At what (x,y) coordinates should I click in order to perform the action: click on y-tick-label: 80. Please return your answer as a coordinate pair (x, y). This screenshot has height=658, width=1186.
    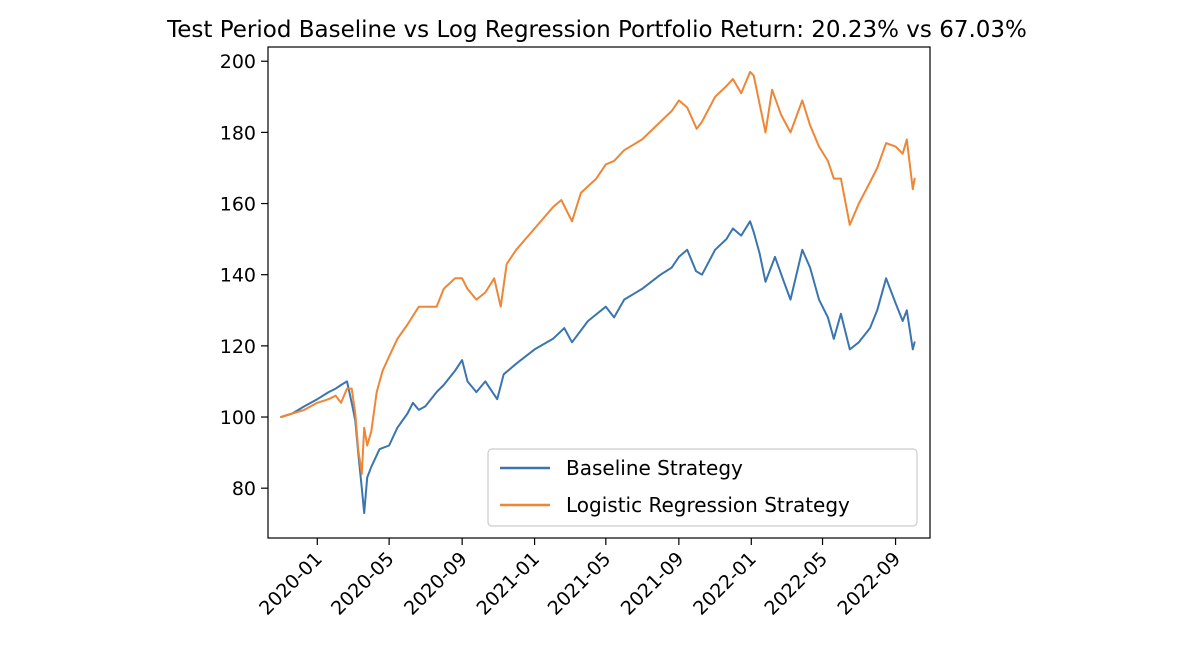
    Looking at the image, I should click on (244, 489).